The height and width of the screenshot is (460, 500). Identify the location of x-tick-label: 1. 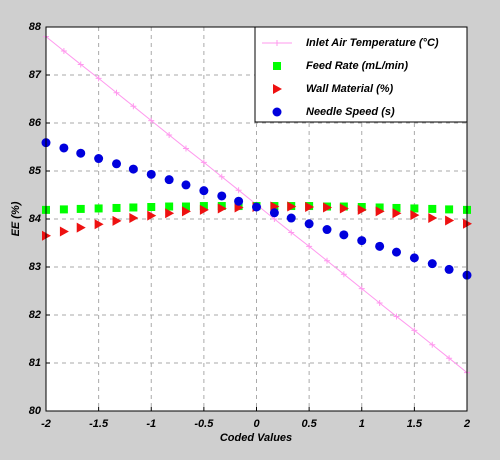
(362, 424).